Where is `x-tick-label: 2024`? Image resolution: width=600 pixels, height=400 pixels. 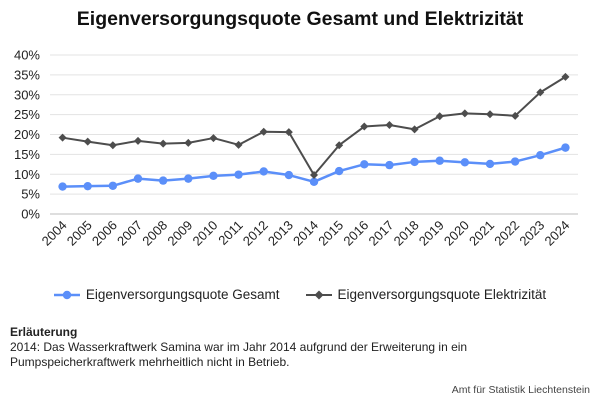
x-tick-label: 2024 is located at coordinates (556, 233).